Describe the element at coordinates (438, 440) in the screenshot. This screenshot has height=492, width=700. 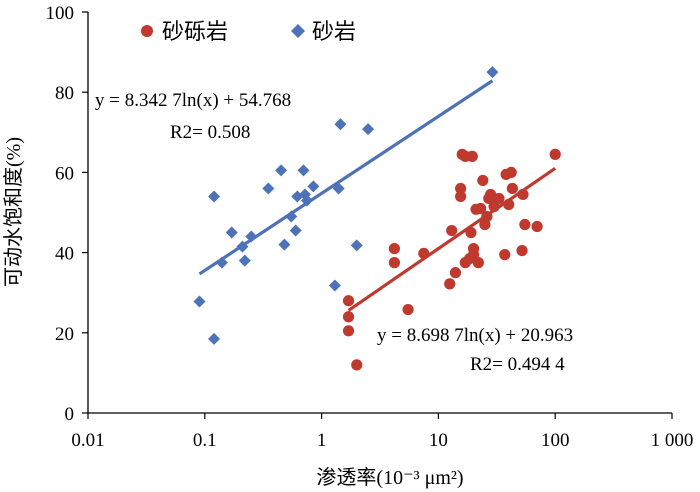
I see `x-tick-label: 10` at that location.